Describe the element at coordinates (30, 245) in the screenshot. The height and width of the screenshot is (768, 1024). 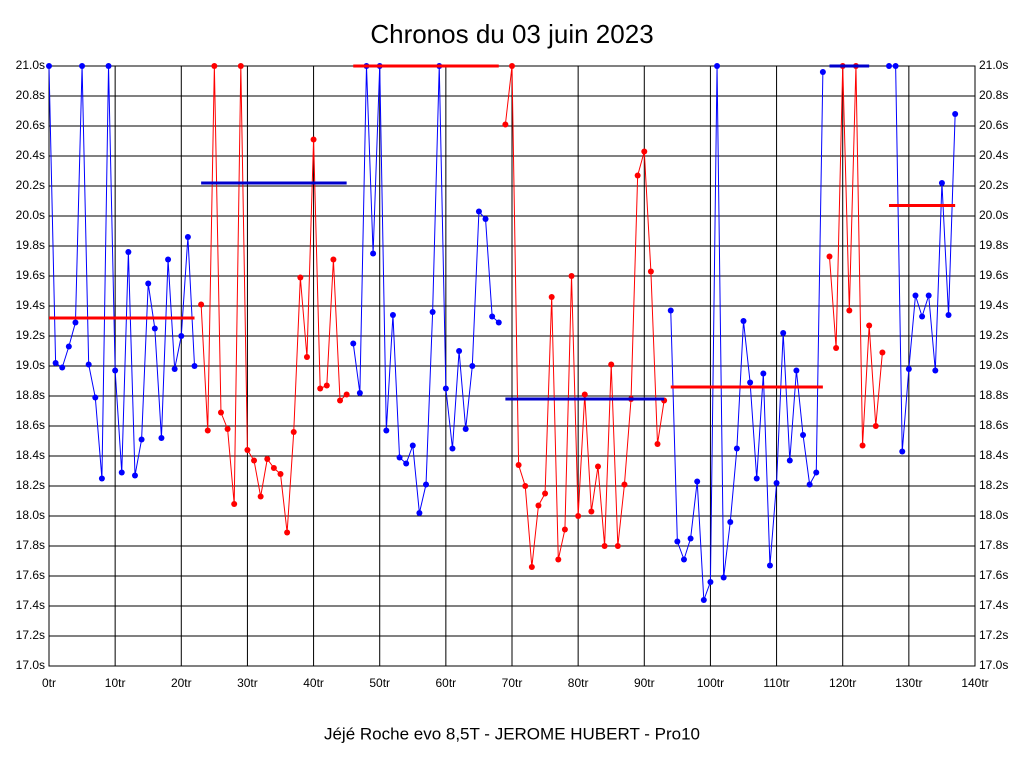
I see `y-tick-label: 19.8s` at that location.